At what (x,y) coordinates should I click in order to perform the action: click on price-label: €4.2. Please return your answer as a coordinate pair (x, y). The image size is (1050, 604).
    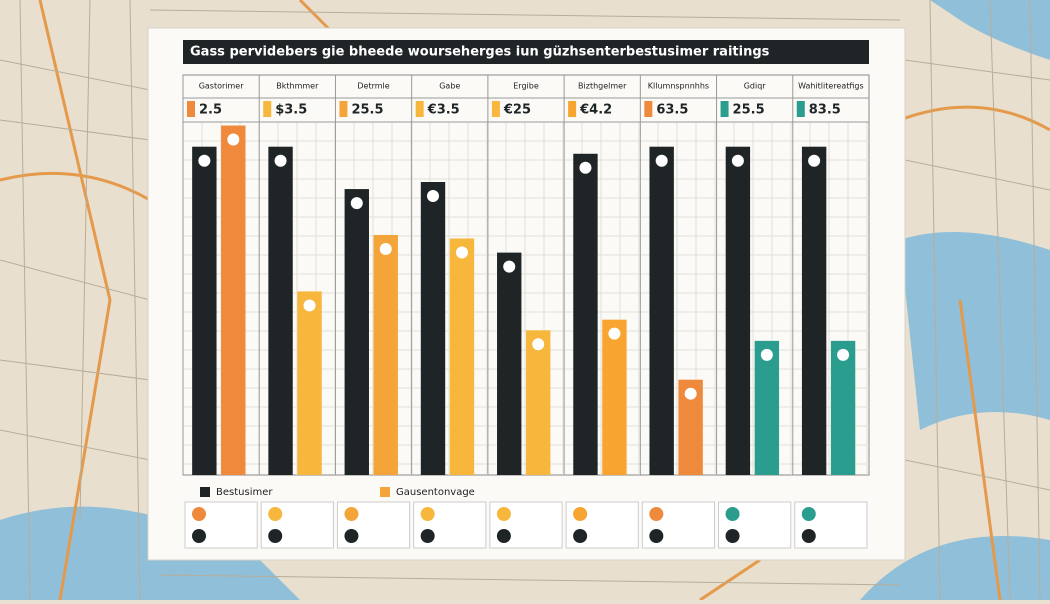
    Looking at the image, I should click on (595, 110).